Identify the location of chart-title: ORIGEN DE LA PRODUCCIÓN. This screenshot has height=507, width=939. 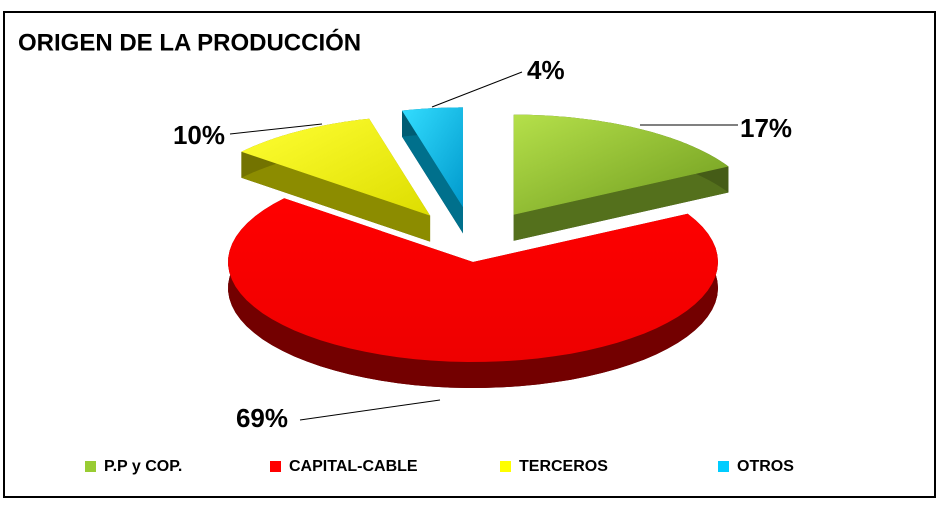
(189, 42).